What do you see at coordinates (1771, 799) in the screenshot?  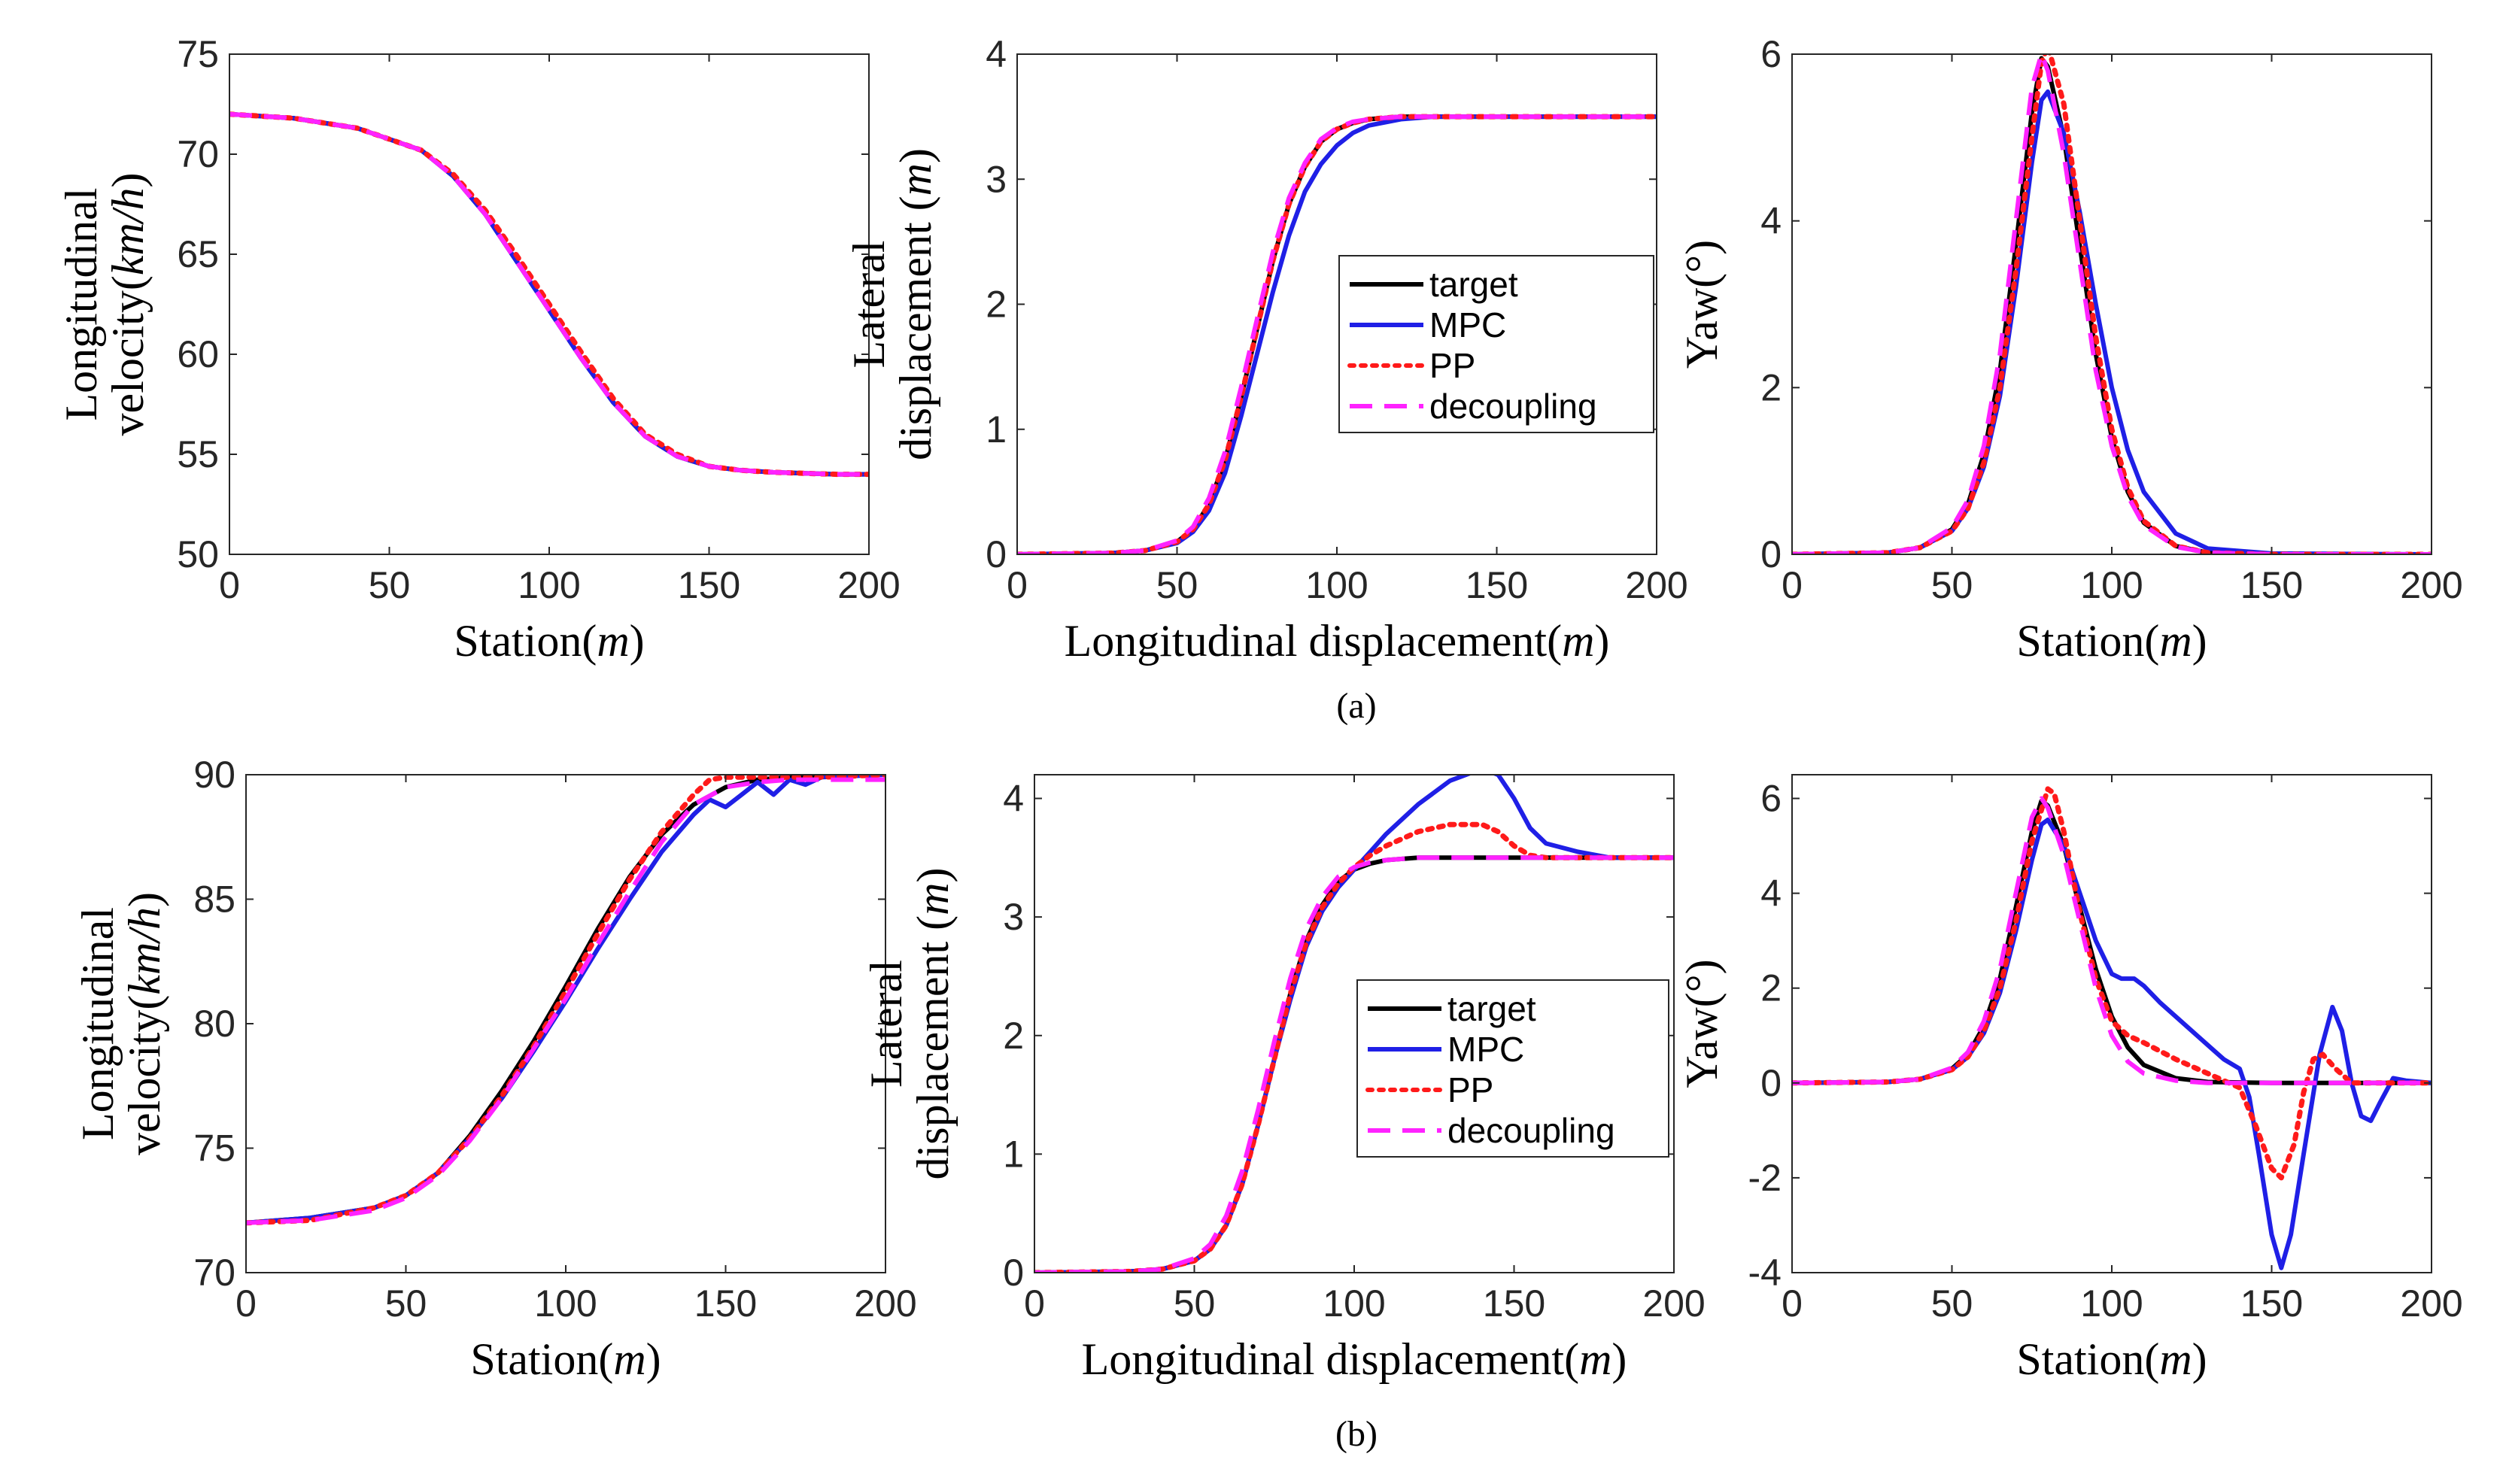 I see `y-tick-label: 6` at bounding box center [1771, 799].